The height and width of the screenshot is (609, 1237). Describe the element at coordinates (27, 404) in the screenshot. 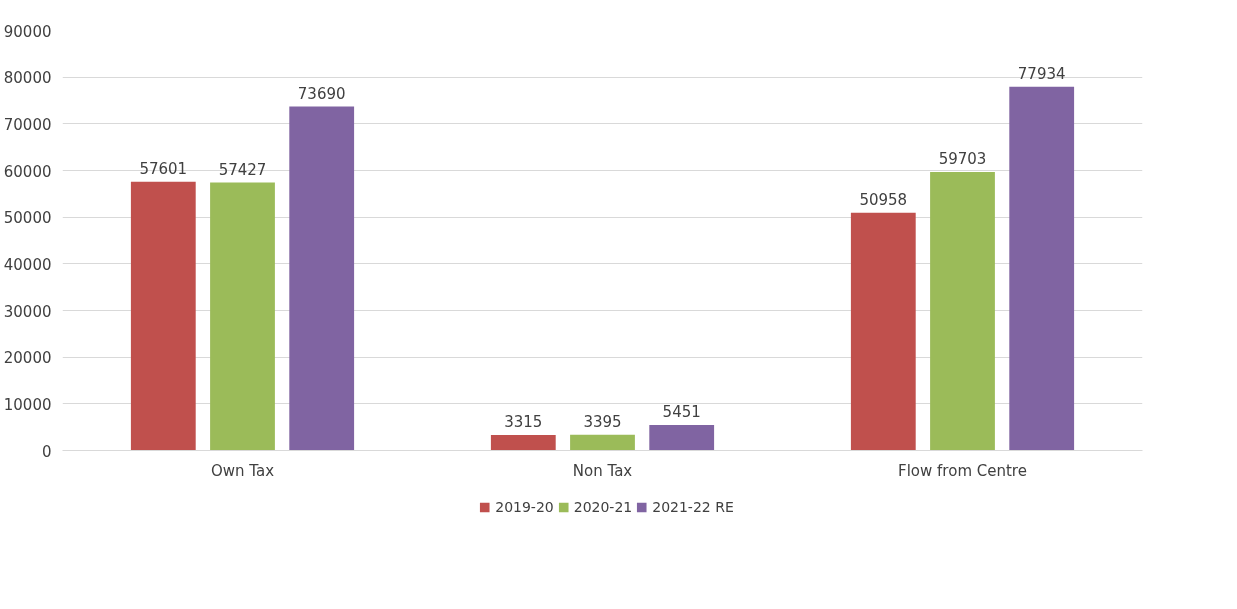

I see `y-tick-label: 10000` at that location.